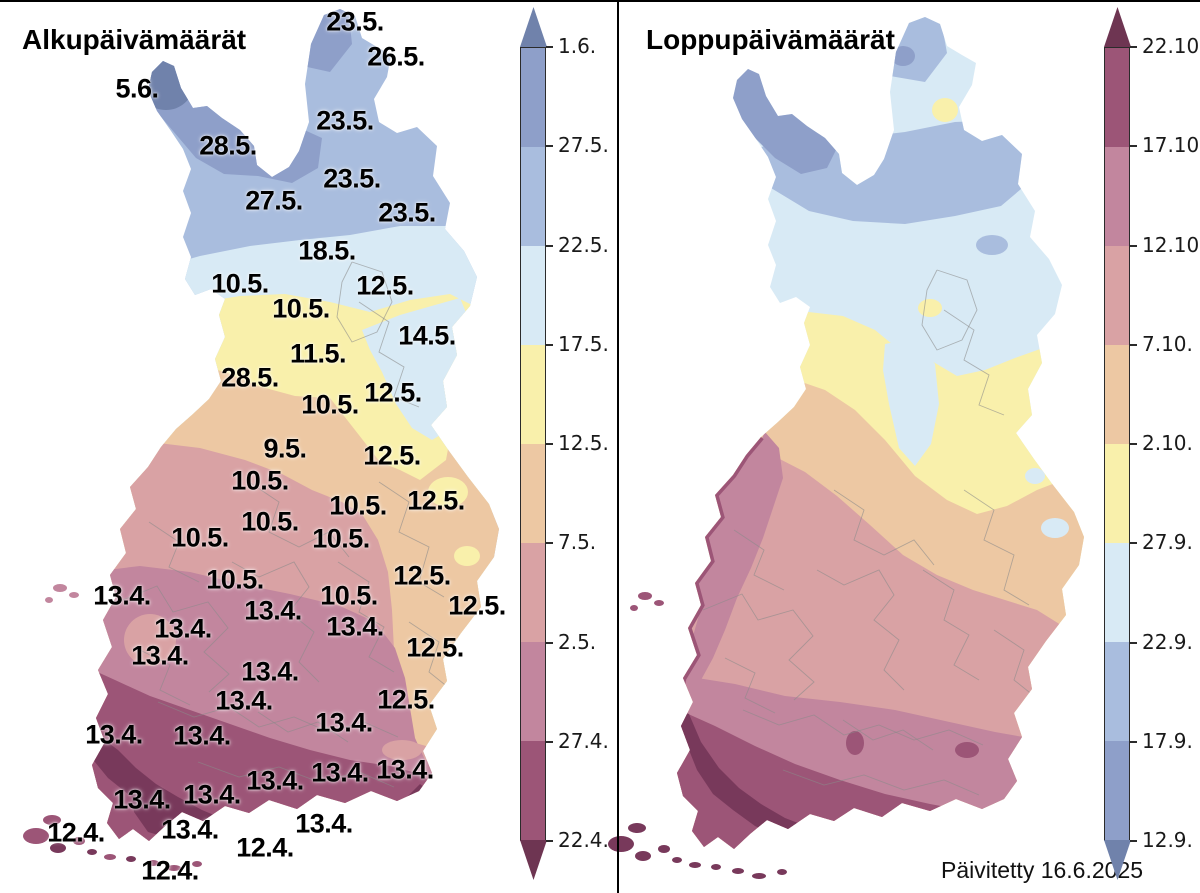  What do you see at coordinates (583, 343) in the screenshot?
I see `colorbar-tick-label: 17.5.` at bounding box center [583, 343].